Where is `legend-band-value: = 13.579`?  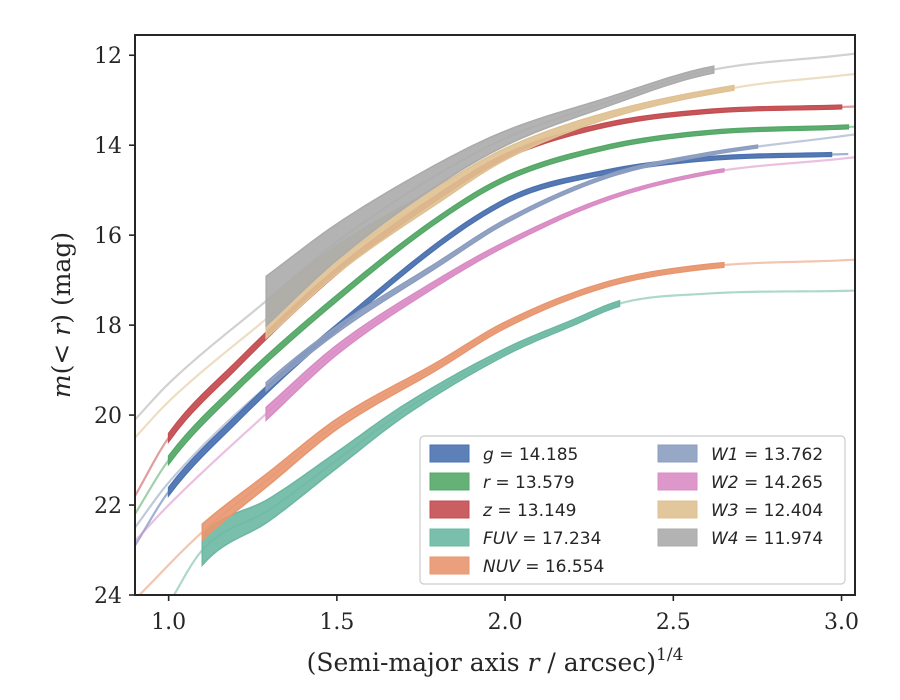 legend-band-value: = 13.579 is located at coordinates (532, 483).